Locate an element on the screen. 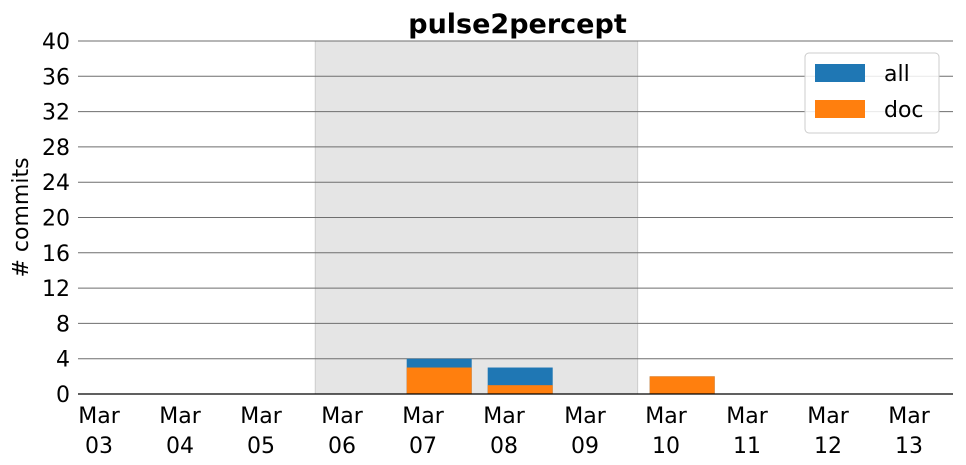 Image resolution: width=966 pixels, height=465 pixels. y-tick-label: 24 is located at coordinates (56, 183).